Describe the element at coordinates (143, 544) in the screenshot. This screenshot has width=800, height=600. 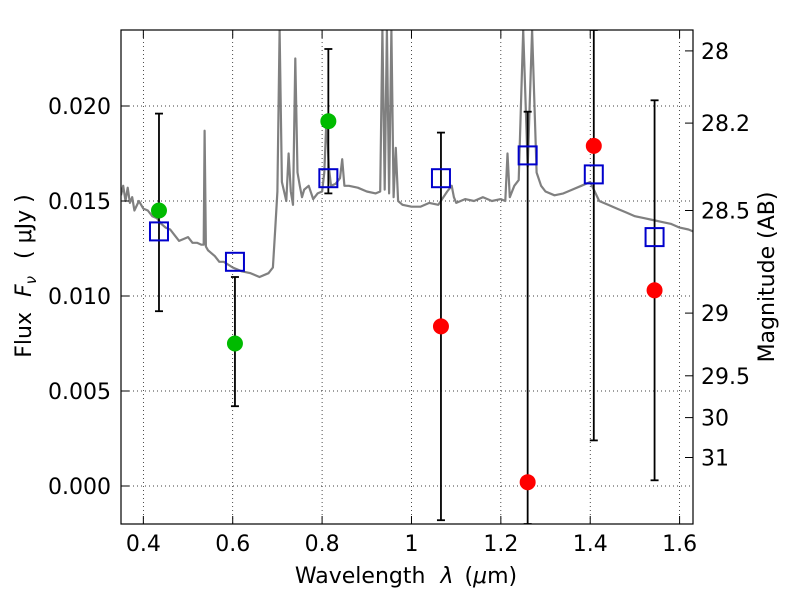
I see `x-tick-label: 0.4` at that location.